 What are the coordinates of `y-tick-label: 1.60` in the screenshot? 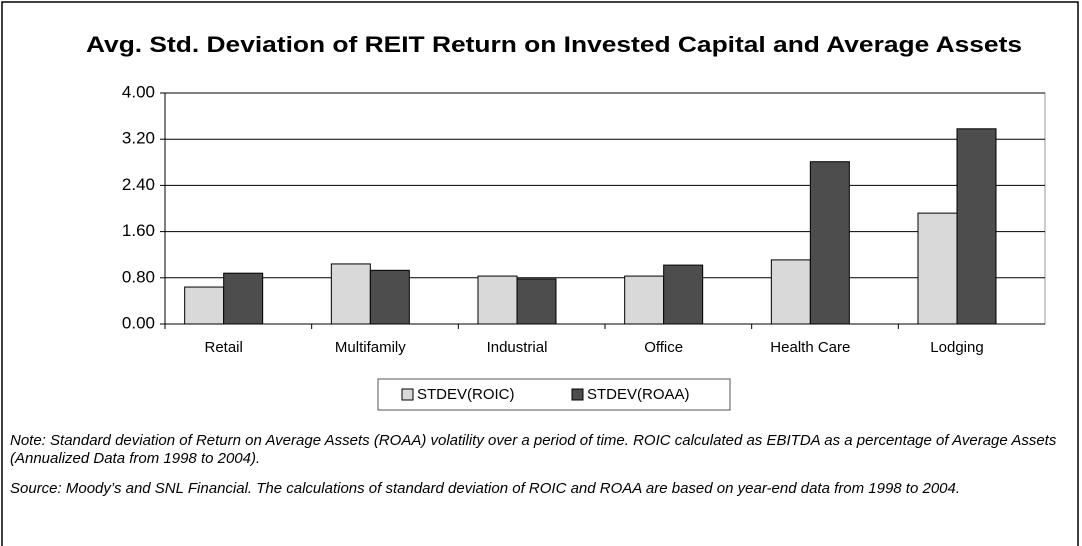 It's located at (138, 230).